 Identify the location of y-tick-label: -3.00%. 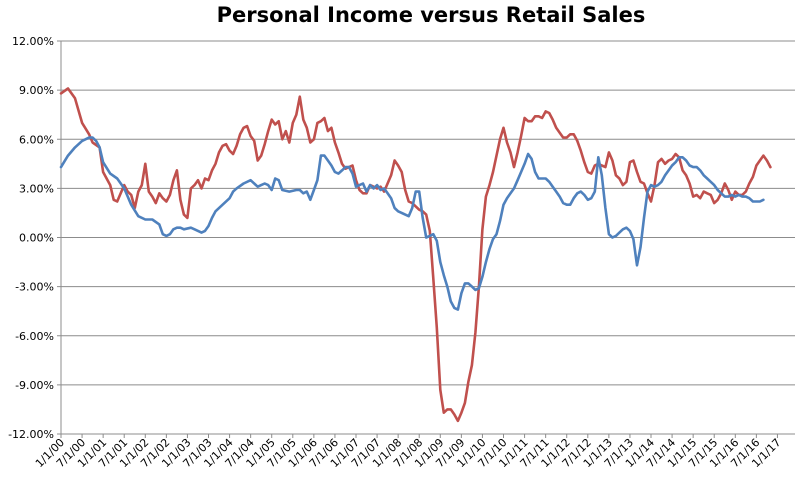
(34, 287).